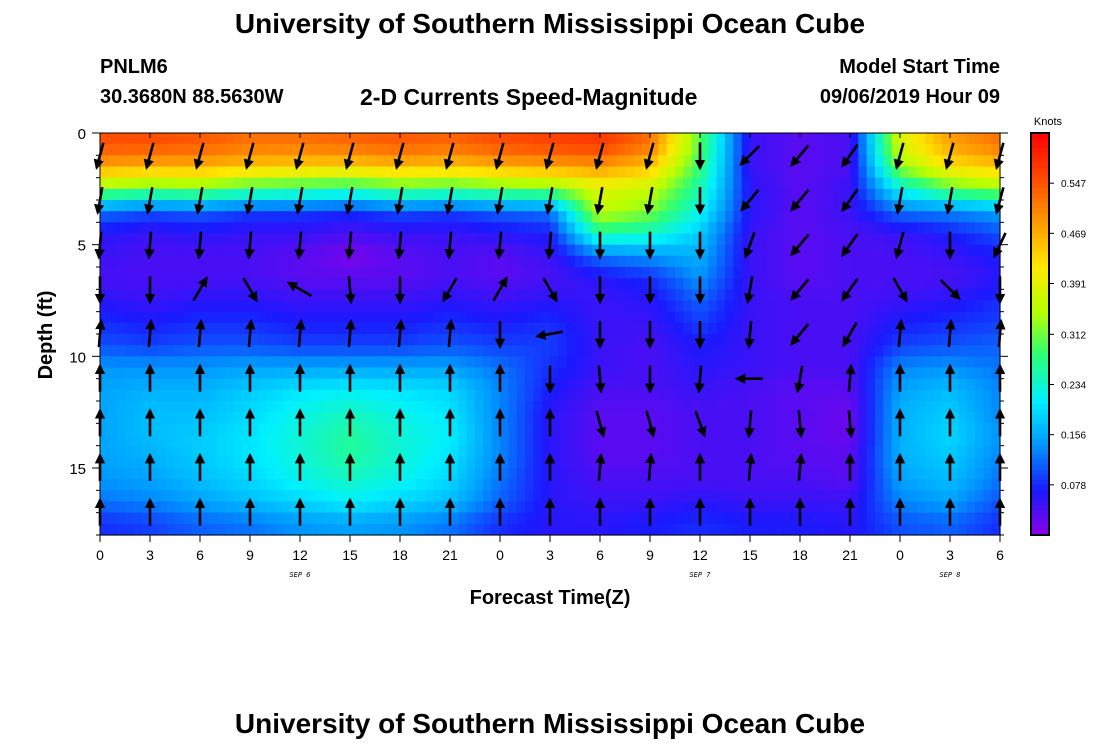  Describe the element at coordinates (1040, 261) in the screenshot. I see `colorbar-segment` at that location.